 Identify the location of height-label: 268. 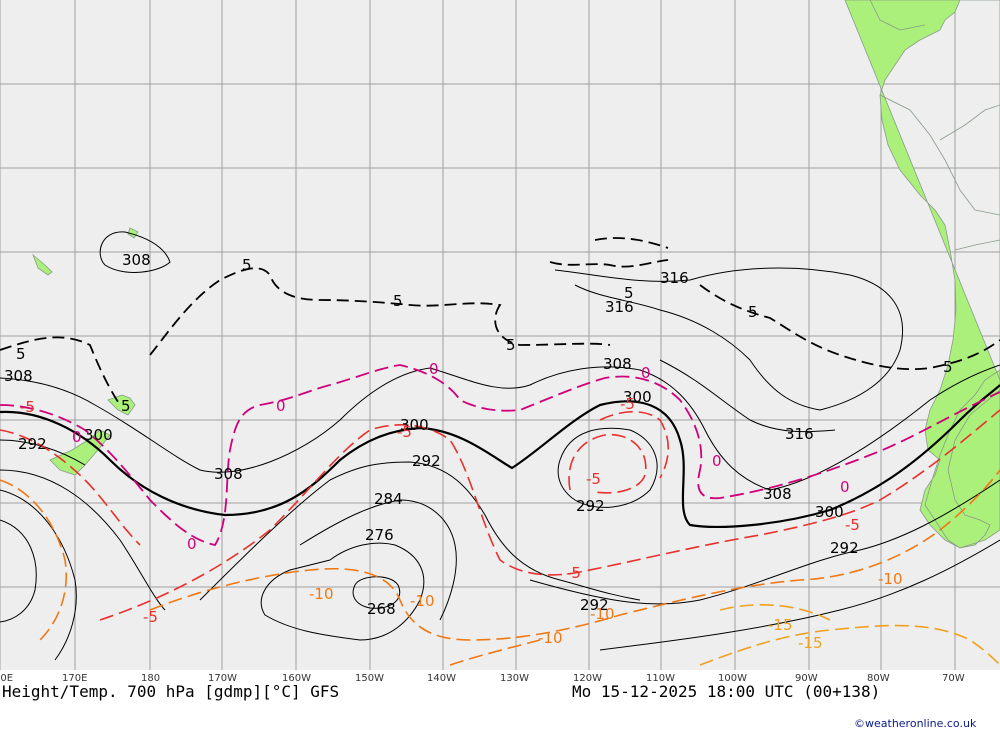
(381, 609).